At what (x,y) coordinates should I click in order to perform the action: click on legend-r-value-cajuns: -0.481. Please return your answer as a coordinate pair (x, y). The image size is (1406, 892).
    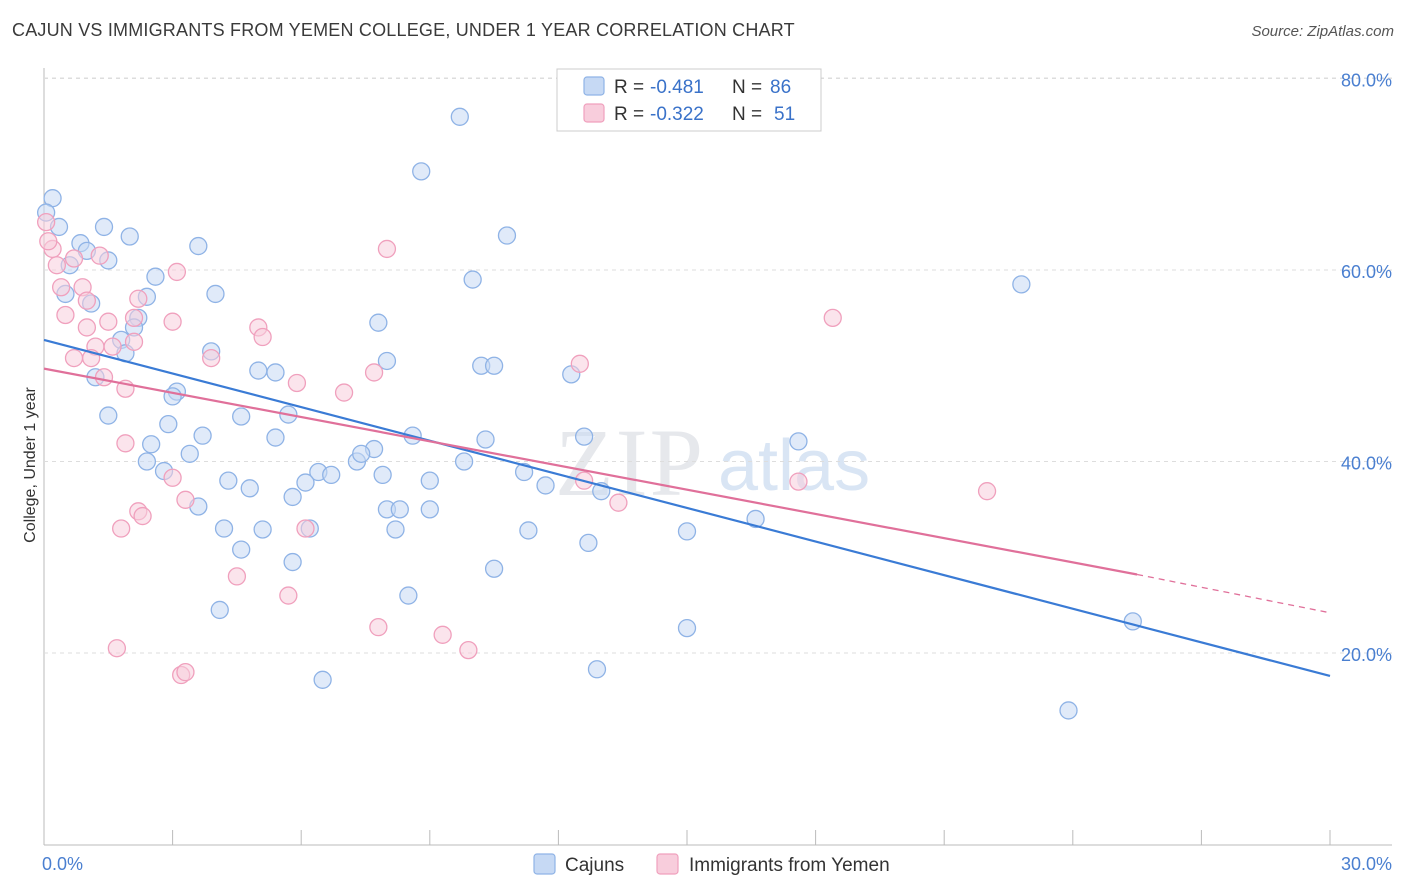
    Looking at the image, I should click on (677, 87).